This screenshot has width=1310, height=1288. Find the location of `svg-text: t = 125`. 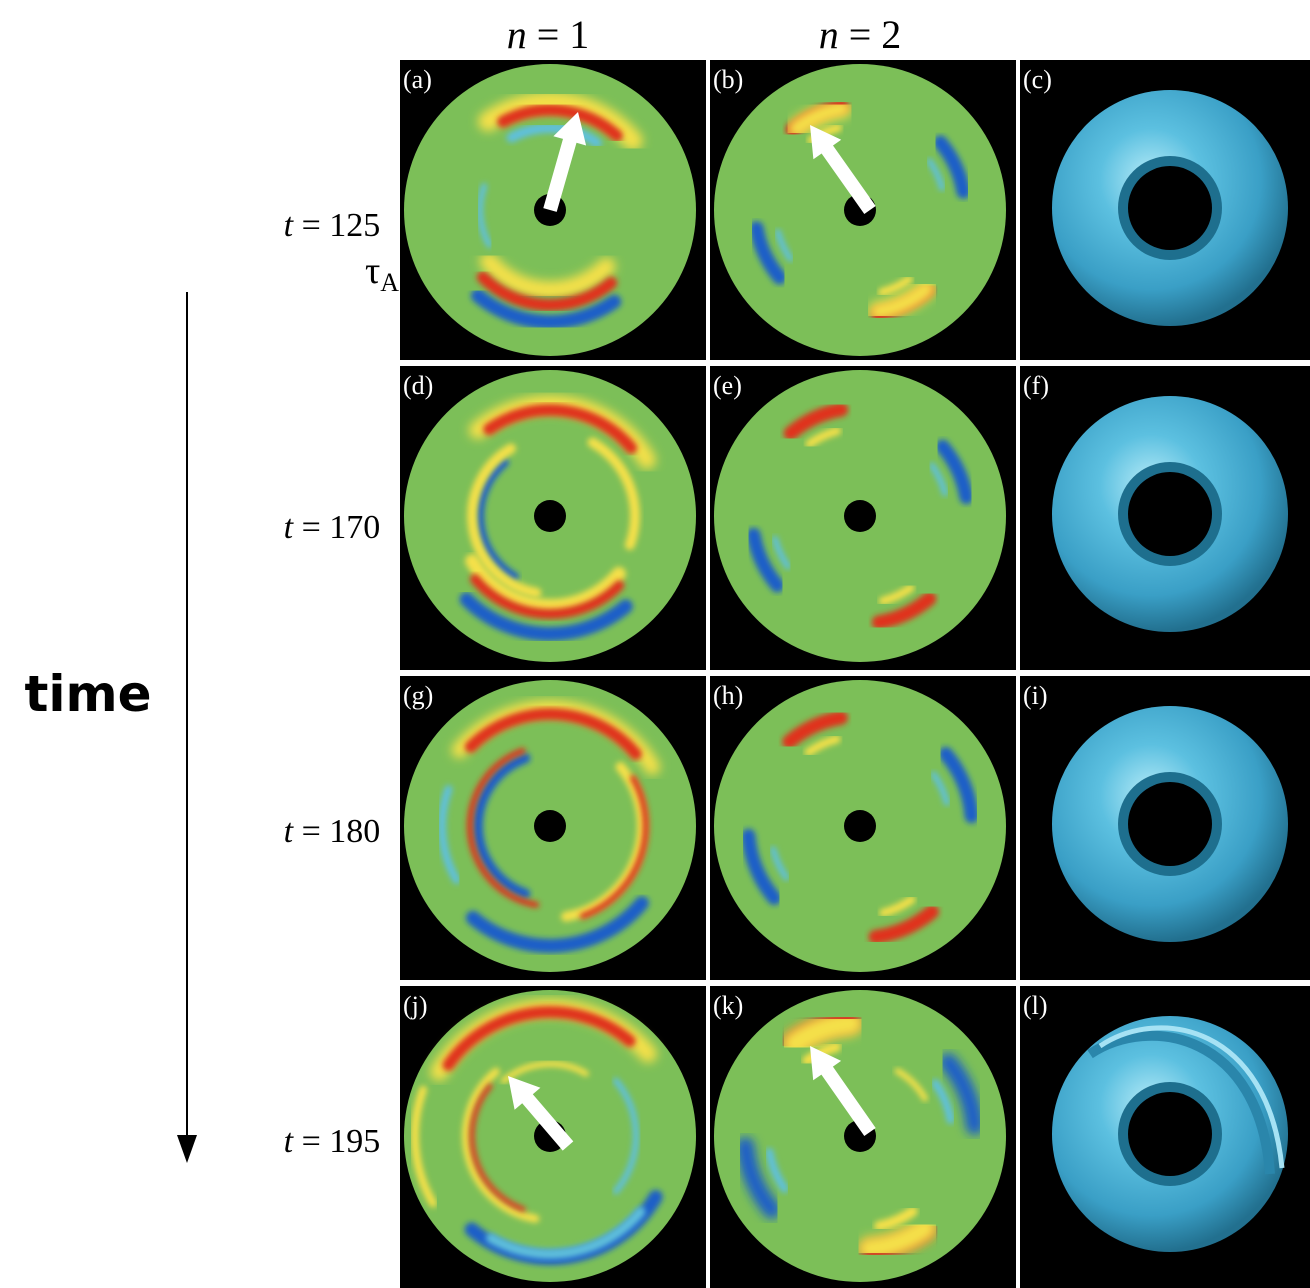

svg-text: t = 125 is located at coordinates (332, 225).